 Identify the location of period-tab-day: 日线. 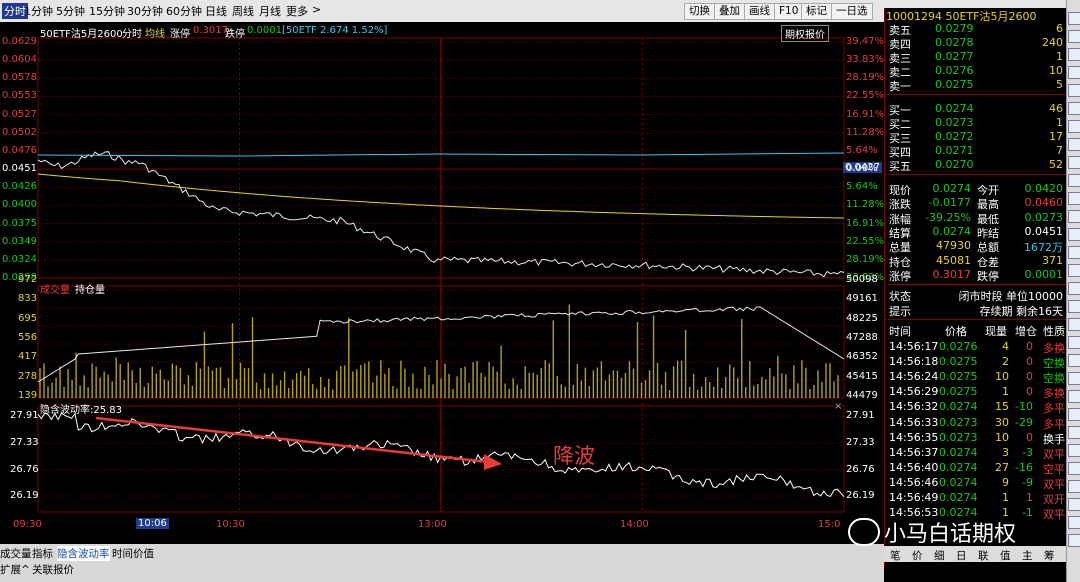
(216, 11).